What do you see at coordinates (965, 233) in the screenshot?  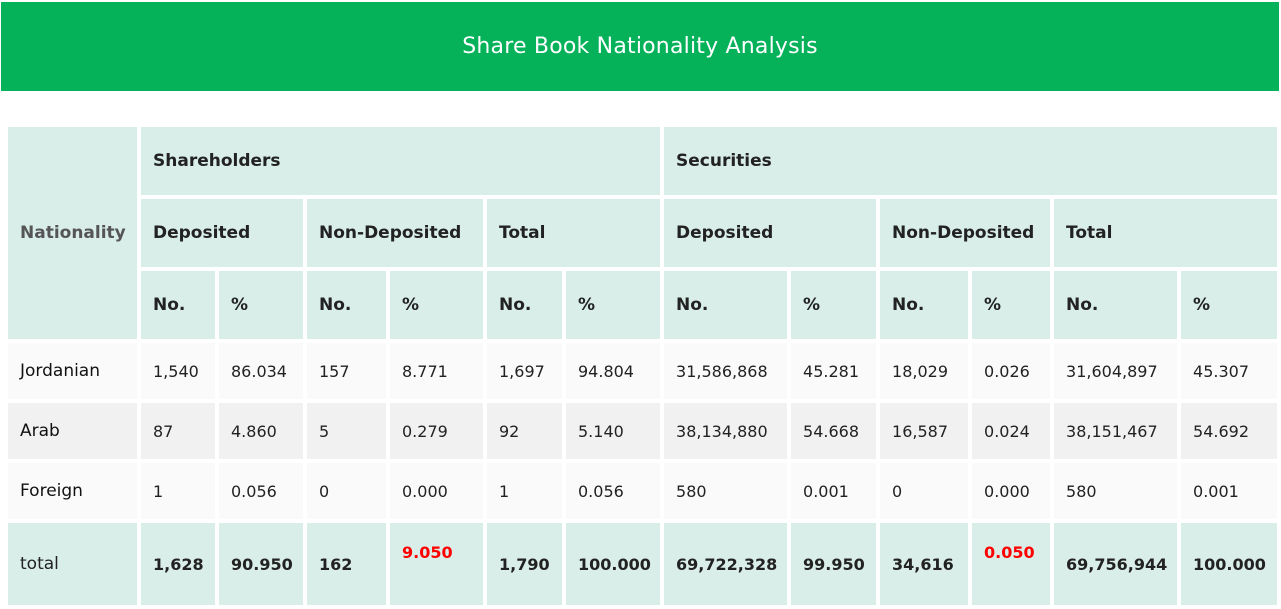 I see `header-securities-non-deposited: Non-Deposited` at bounding box center [965, 233].